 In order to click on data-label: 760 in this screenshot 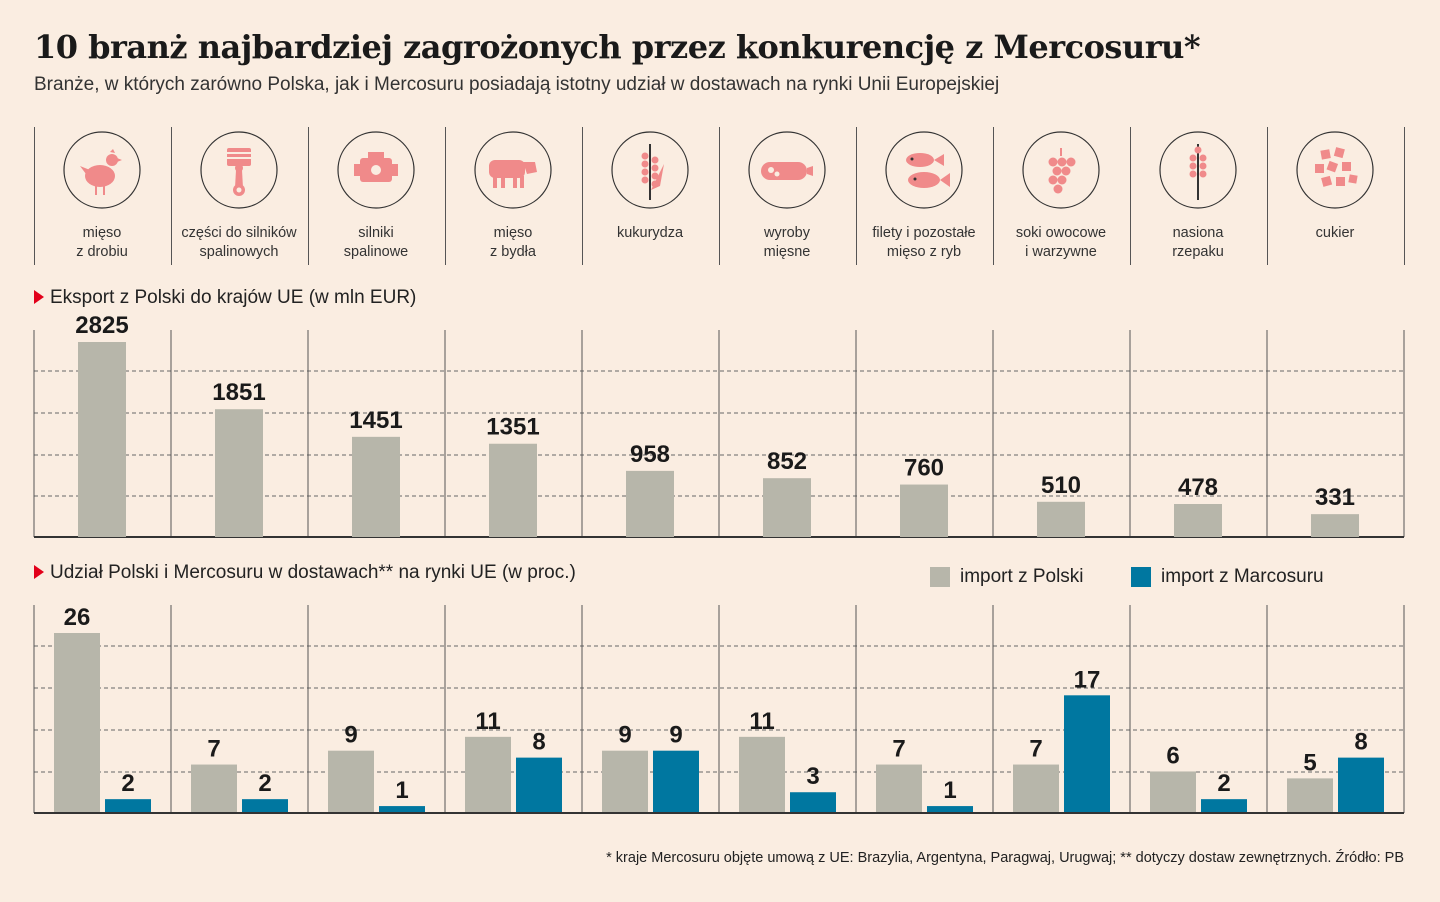, I will do `click(924, 468)`.